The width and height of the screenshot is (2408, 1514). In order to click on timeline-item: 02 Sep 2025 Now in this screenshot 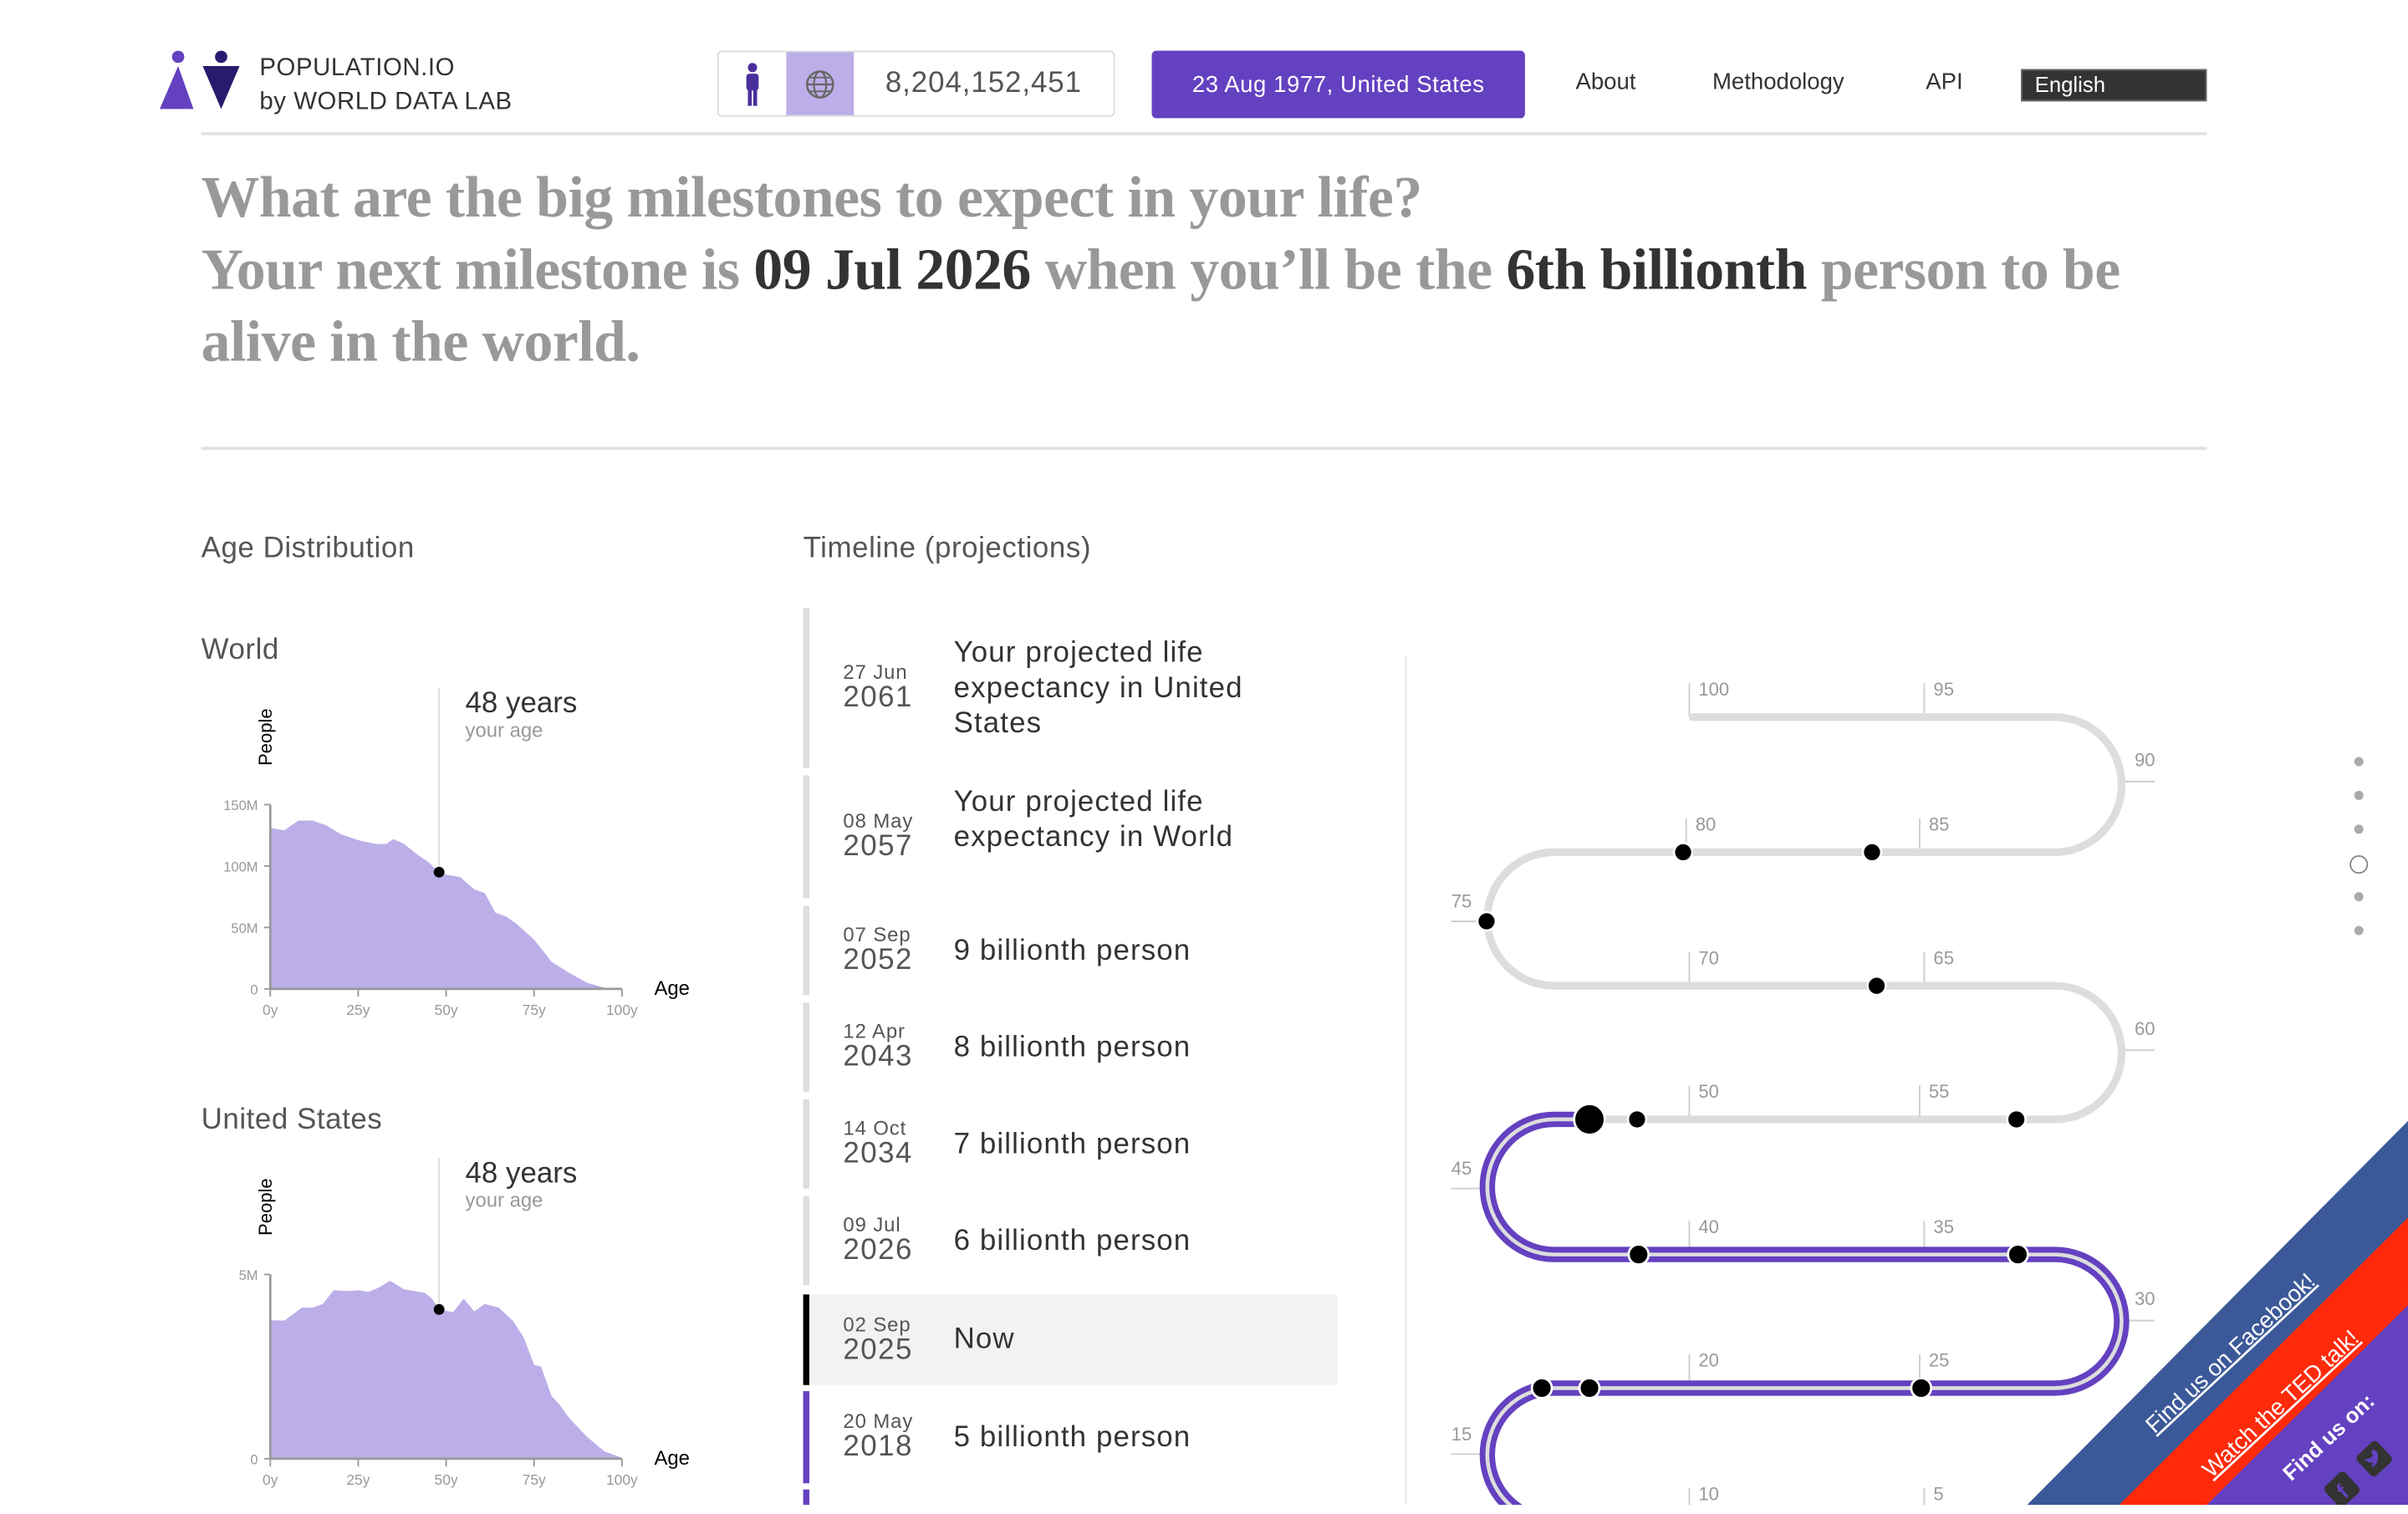, I will do `click(1071, 1339)`.